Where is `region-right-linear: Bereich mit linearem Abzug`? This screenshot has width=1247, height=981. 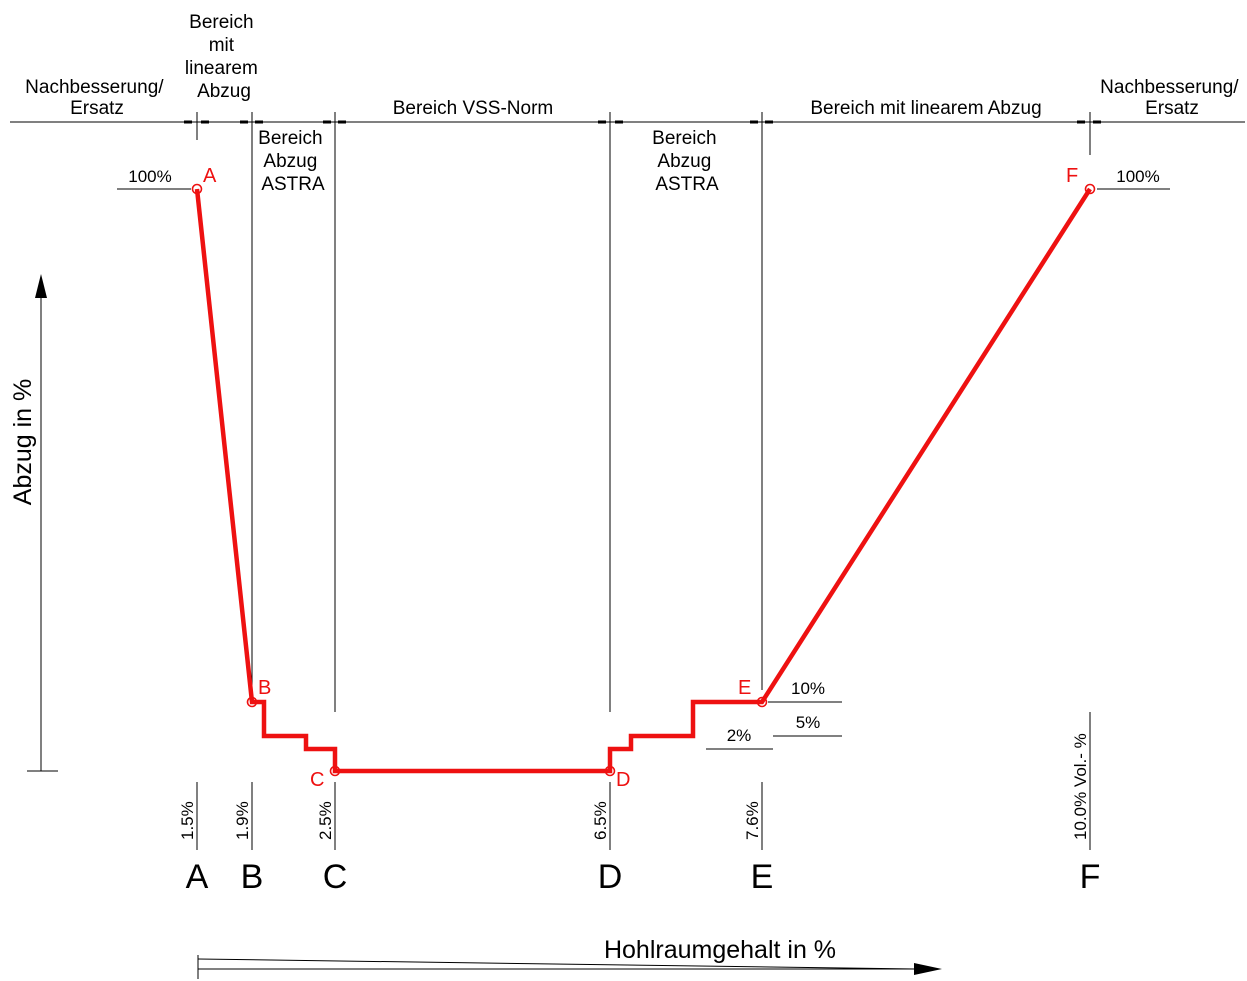
region-right-linear: Bereich mit linearem Abzug is located at coordinates (925, 108).